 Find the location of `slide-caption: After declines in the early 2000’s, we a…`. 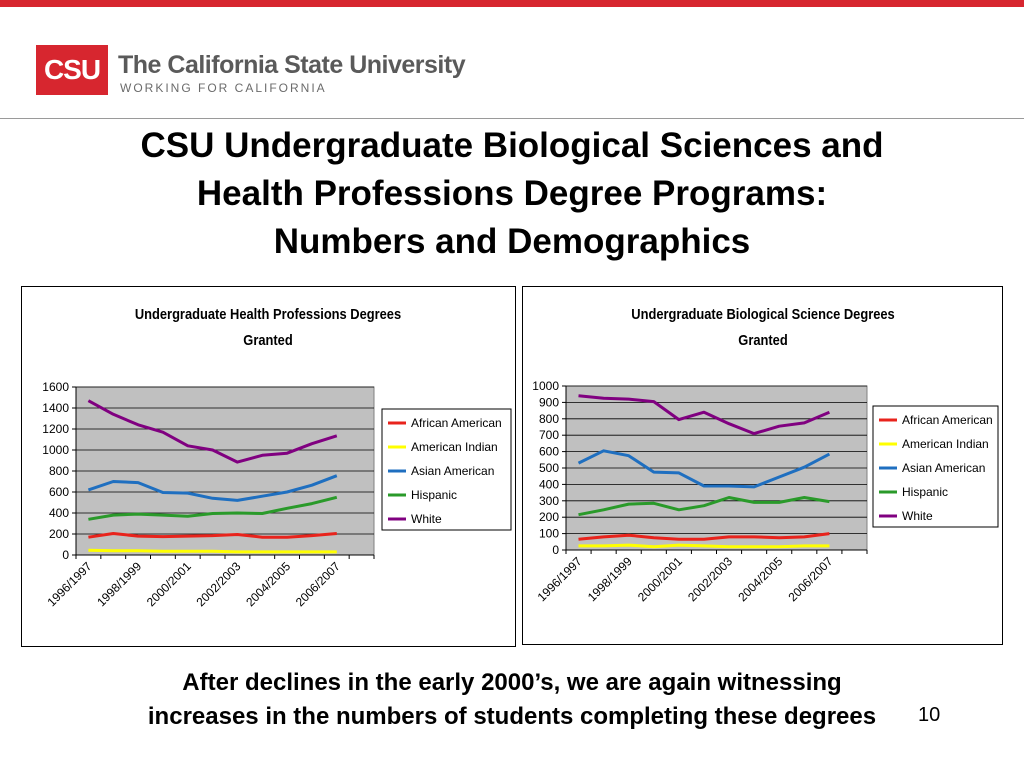

slide-caption: After declines in the early 2000’s, we a… is located at coordinates (512, 700).